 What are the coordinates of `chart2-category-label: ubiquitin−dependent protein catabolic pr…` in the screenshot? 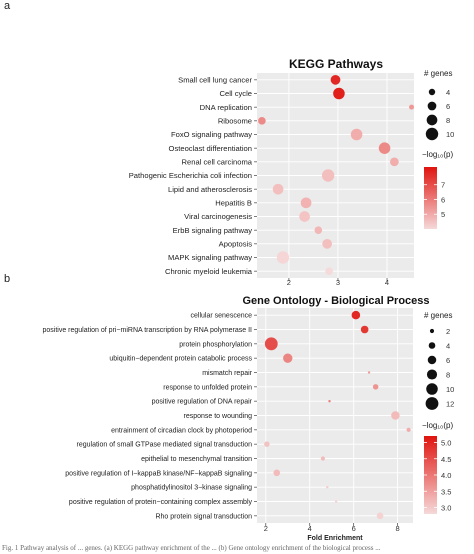 It's located at (180, 359).